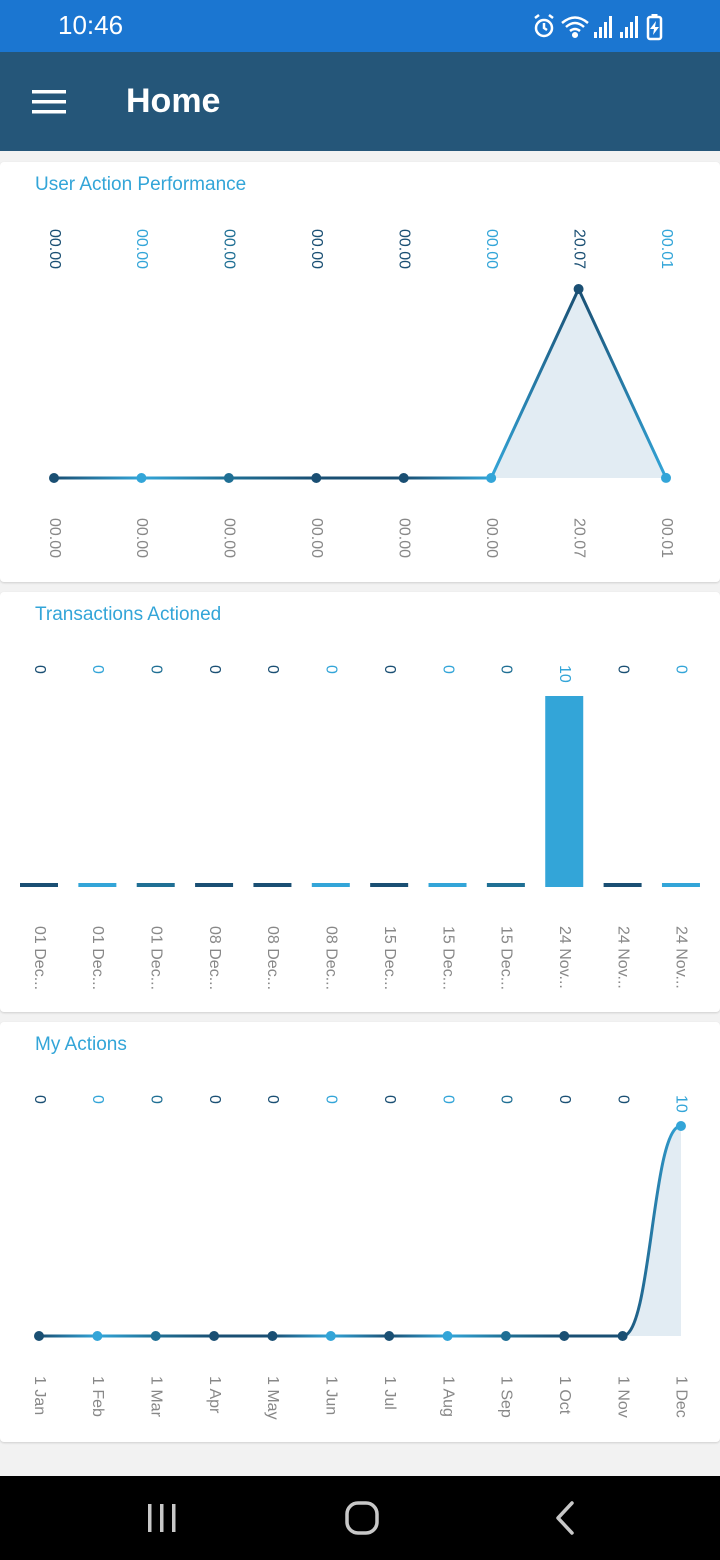 The height and width of the screenshot is (1560, 720). I want to click on x-tick-label: 1 Sep, so click(506, 1397).